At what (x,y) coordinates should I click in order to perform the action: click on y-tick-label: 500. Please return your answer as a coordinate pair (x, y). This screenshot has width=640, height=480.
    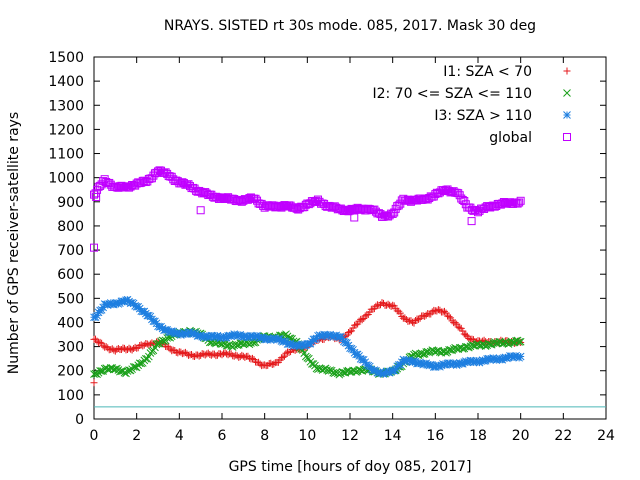
    Looking at the image, I should click on (70, 299).